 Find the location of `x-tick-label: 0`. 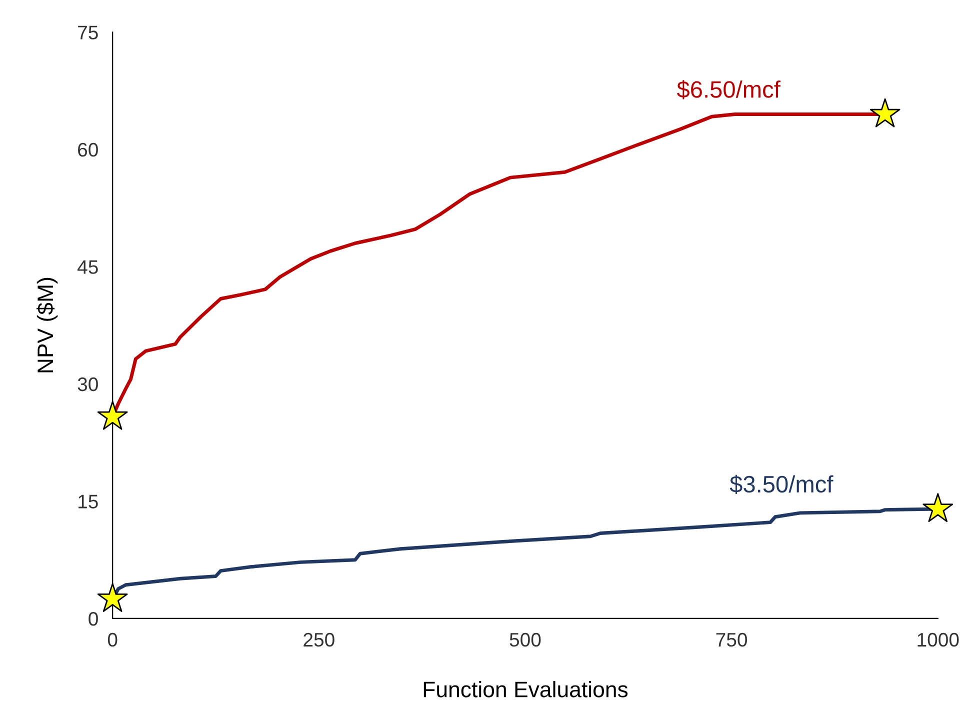

x-tick-label: 0 is located at coordinates (113, 639).